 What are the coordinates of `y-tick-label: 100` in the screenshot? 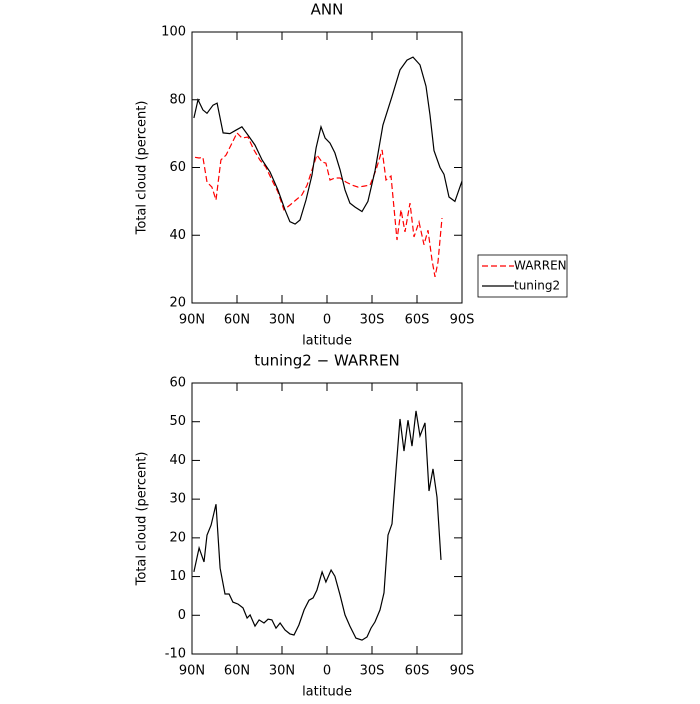 It's located at (173, 32).